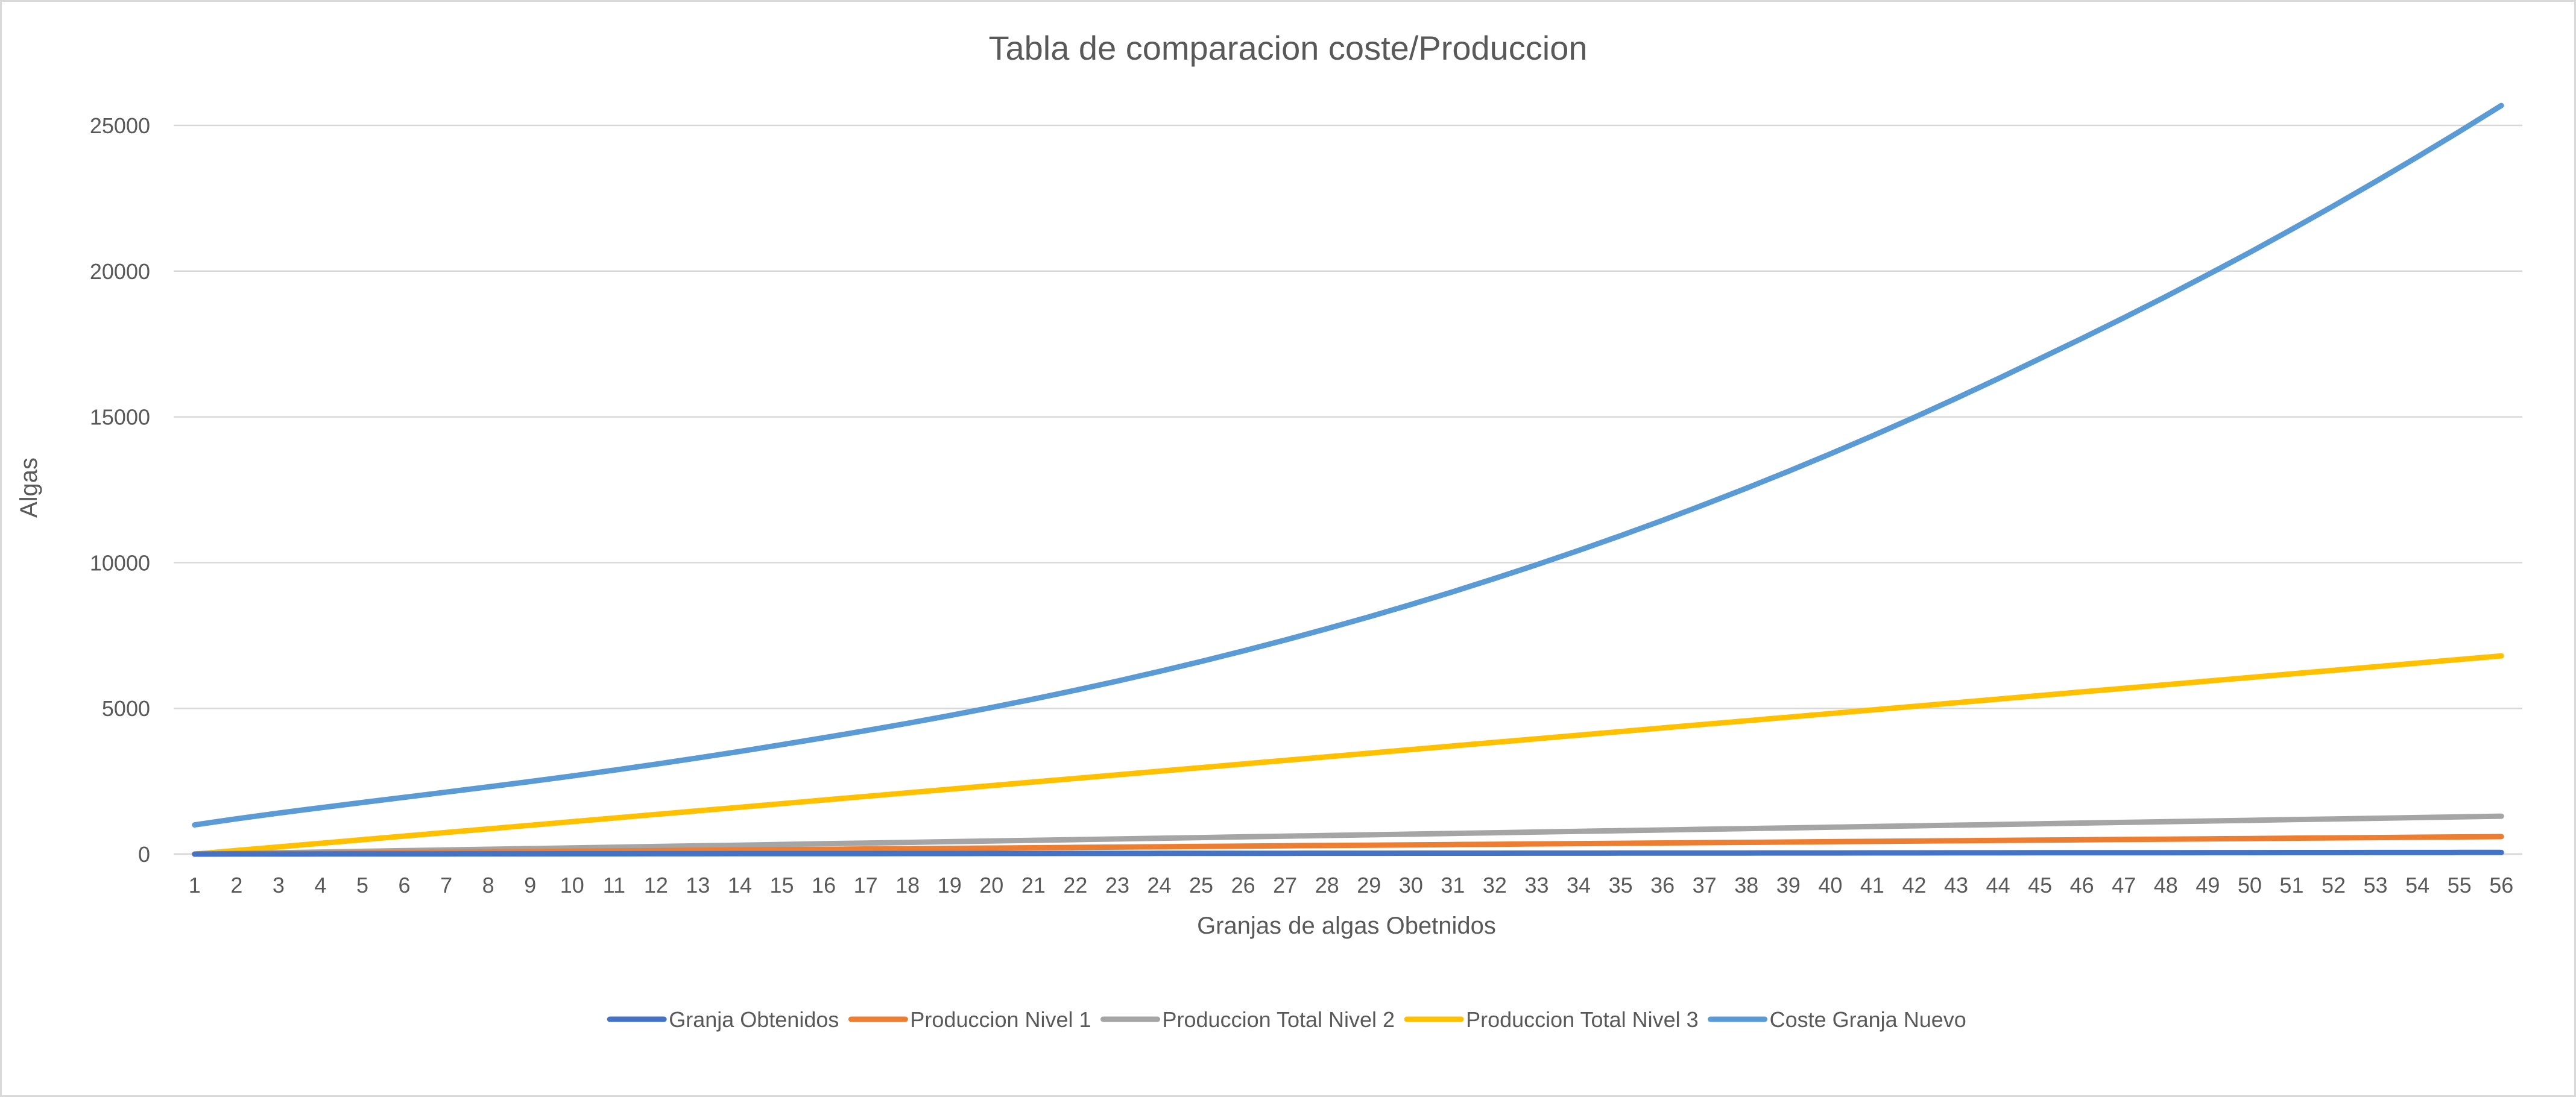  I want to click on y-tick-label: 15000, so click(120, 417).